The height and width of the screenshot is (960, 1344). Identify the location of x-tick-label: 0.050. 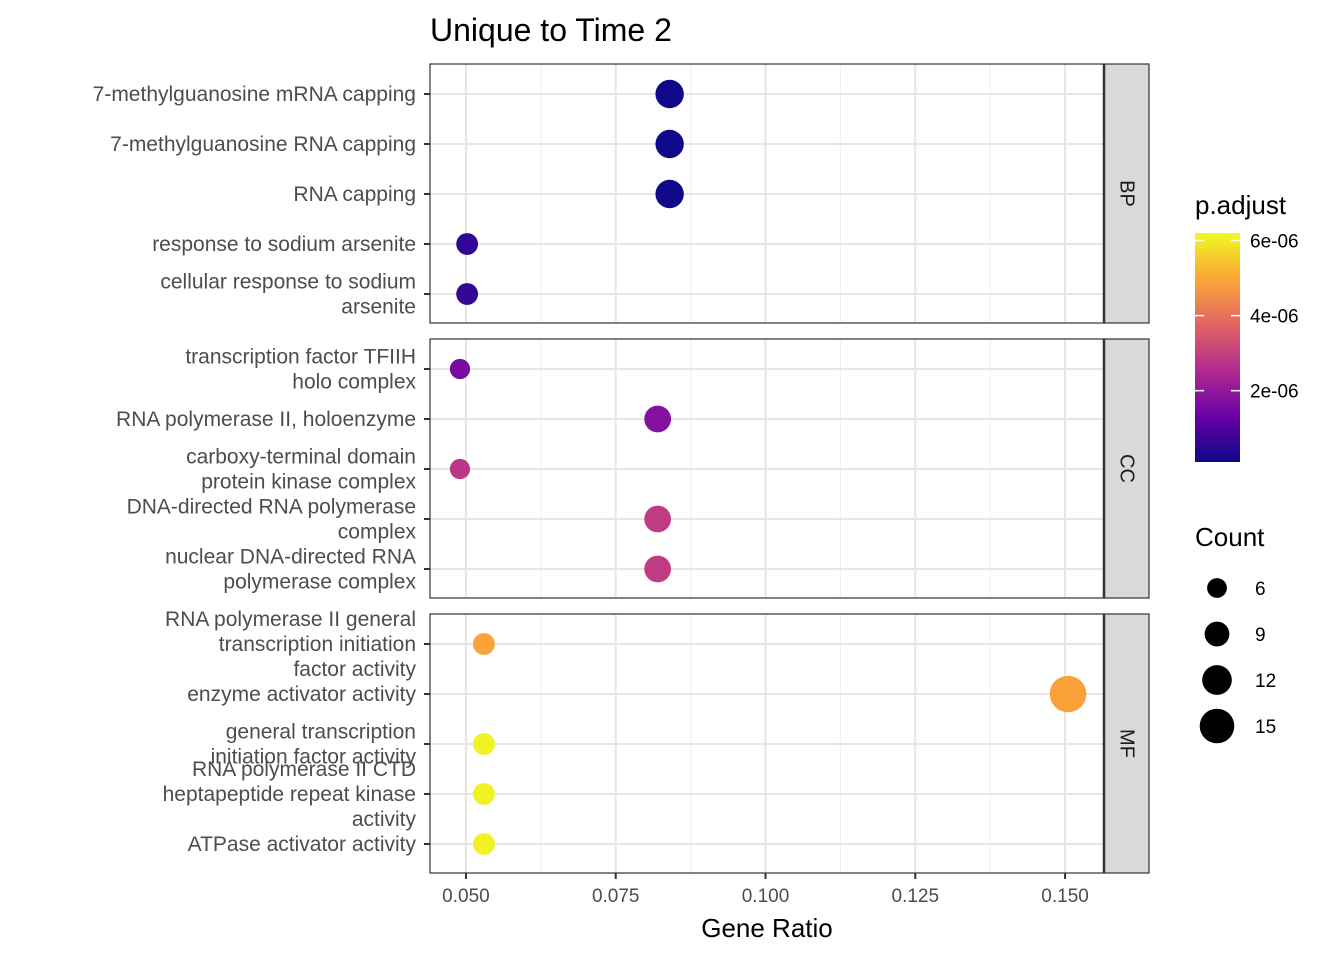
(466, 896).